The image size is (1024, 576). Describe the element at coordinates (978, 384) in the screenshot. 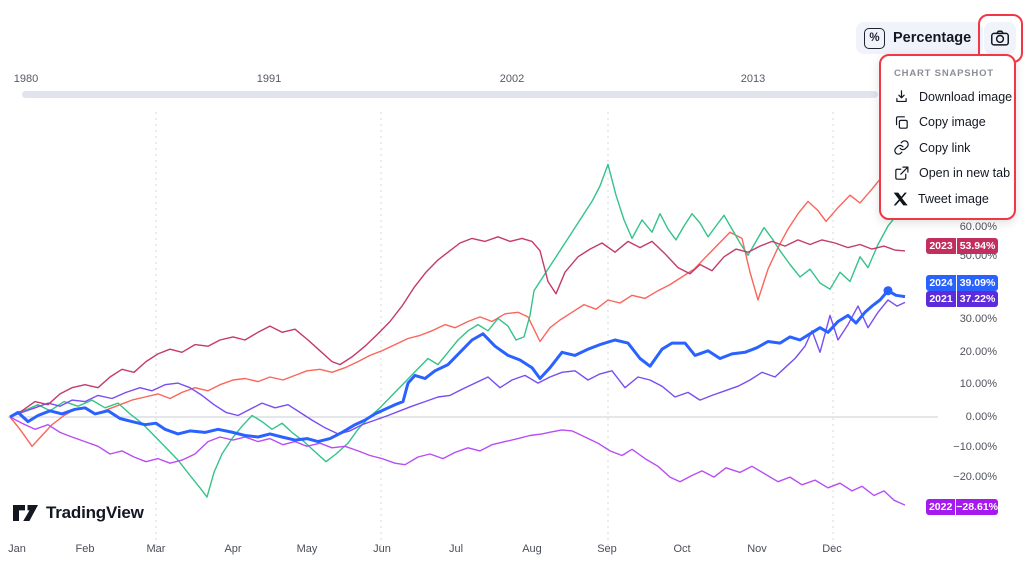

I see `y-tick-10.00%: 10.00%` at that location.